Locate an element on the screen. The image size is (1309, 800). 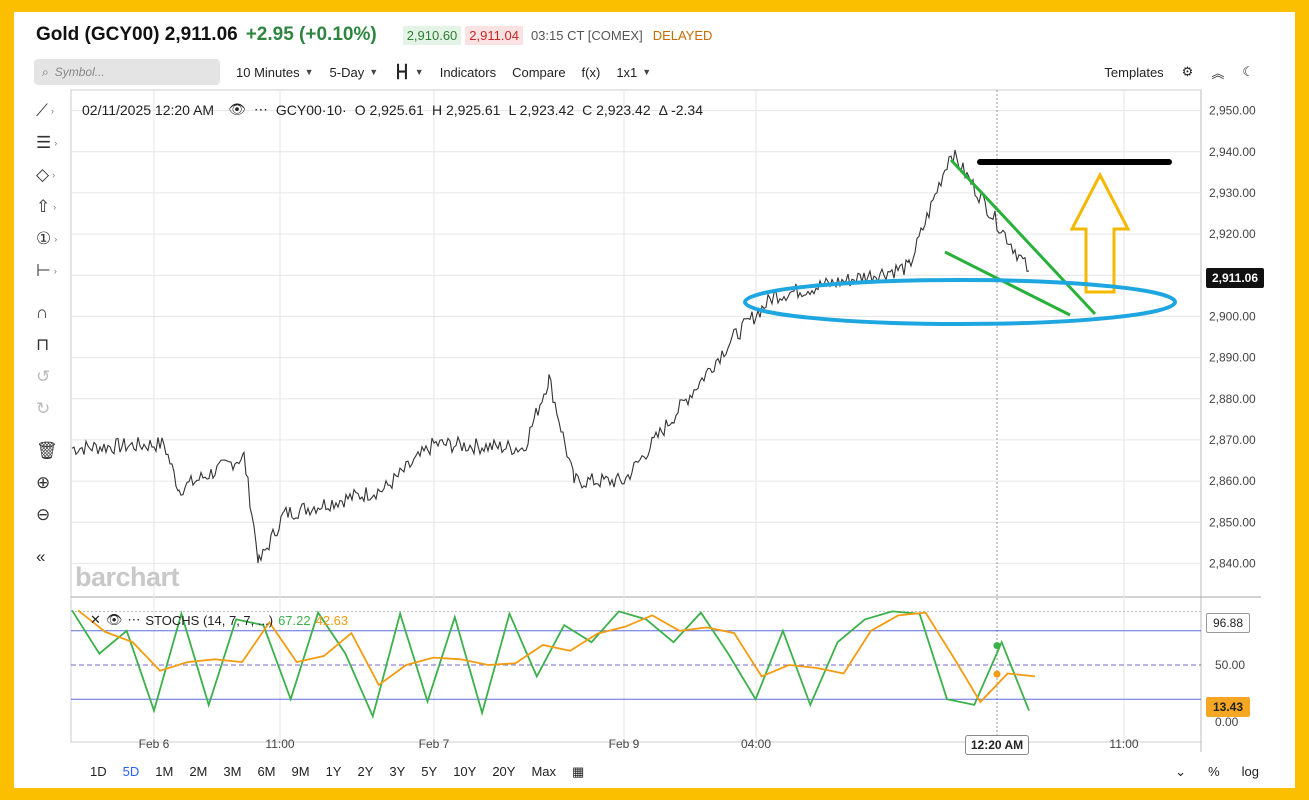
calendar-icon: ▦ is located at coordinates (578, 771).